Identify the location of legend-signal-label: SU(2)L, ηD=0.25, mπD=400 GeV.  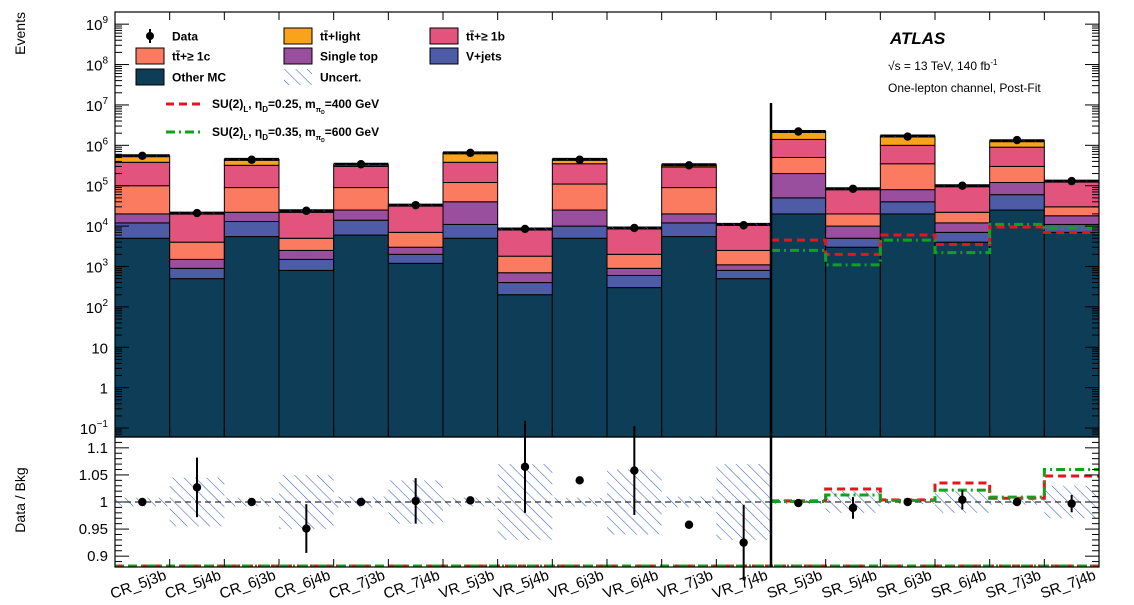
(295, 106).